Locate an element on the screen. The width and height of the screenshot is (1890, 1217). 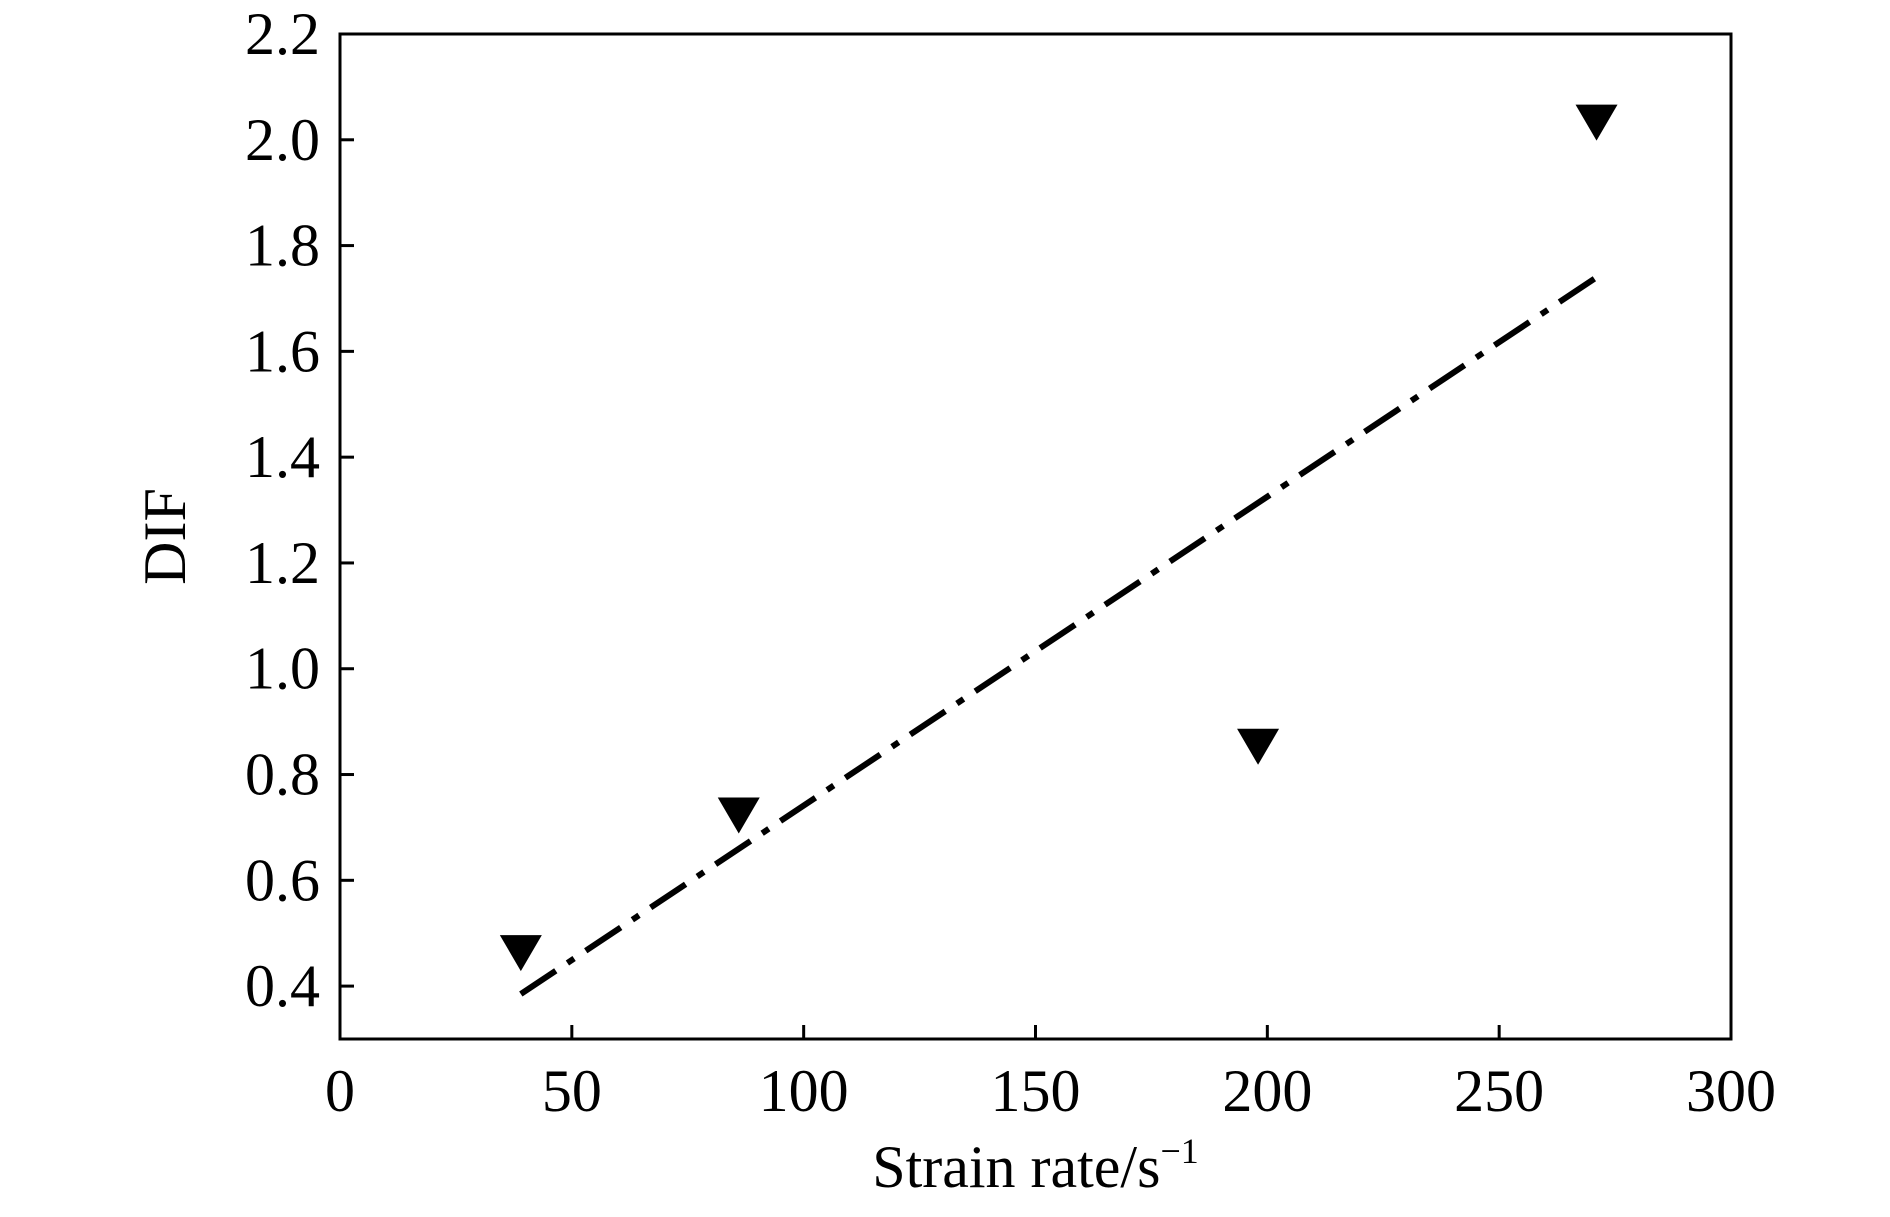
x-axis: 0 50 100 150 200 250 300 is located at coordinates (1050, 1074).